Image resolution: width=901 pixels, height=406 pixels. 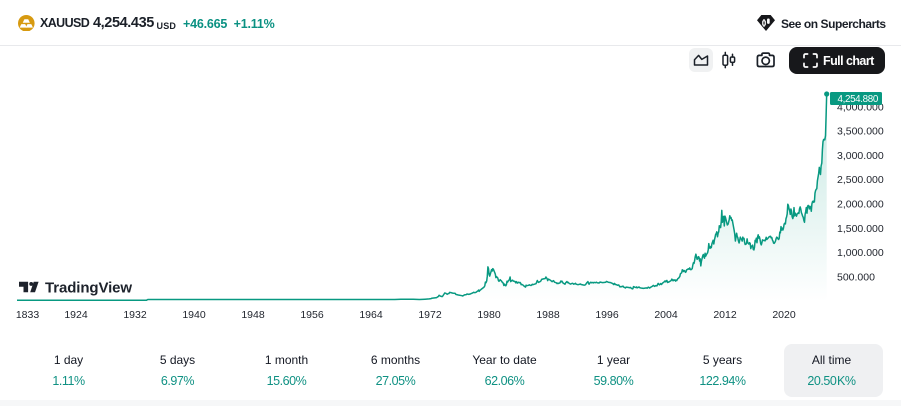 What do you see at coordinates (253, 315) in the screenshot?
I see `svg-text: 1948` at bounding box center [253, 315].